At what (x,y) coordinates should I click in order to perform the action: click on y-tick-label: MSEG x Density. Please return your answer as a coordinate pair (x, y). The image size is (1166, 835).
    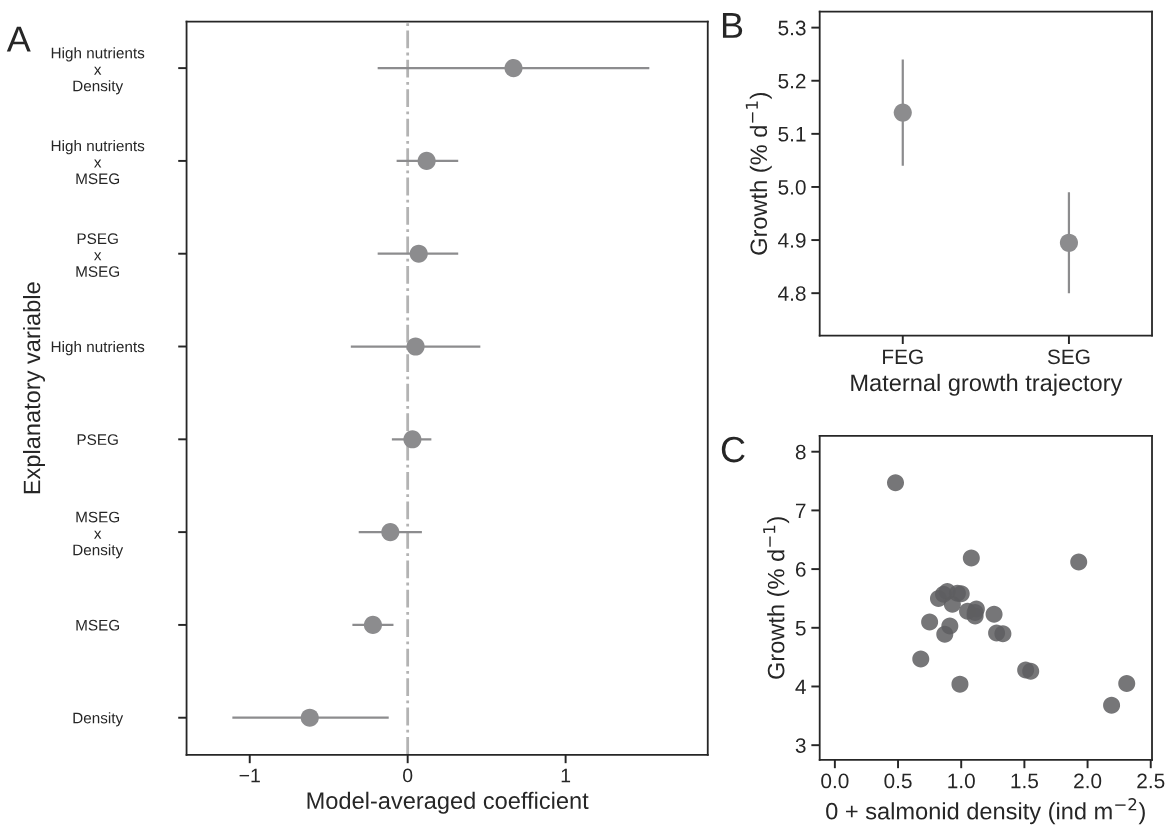
    Looking at the image, I should click on (98, 535).